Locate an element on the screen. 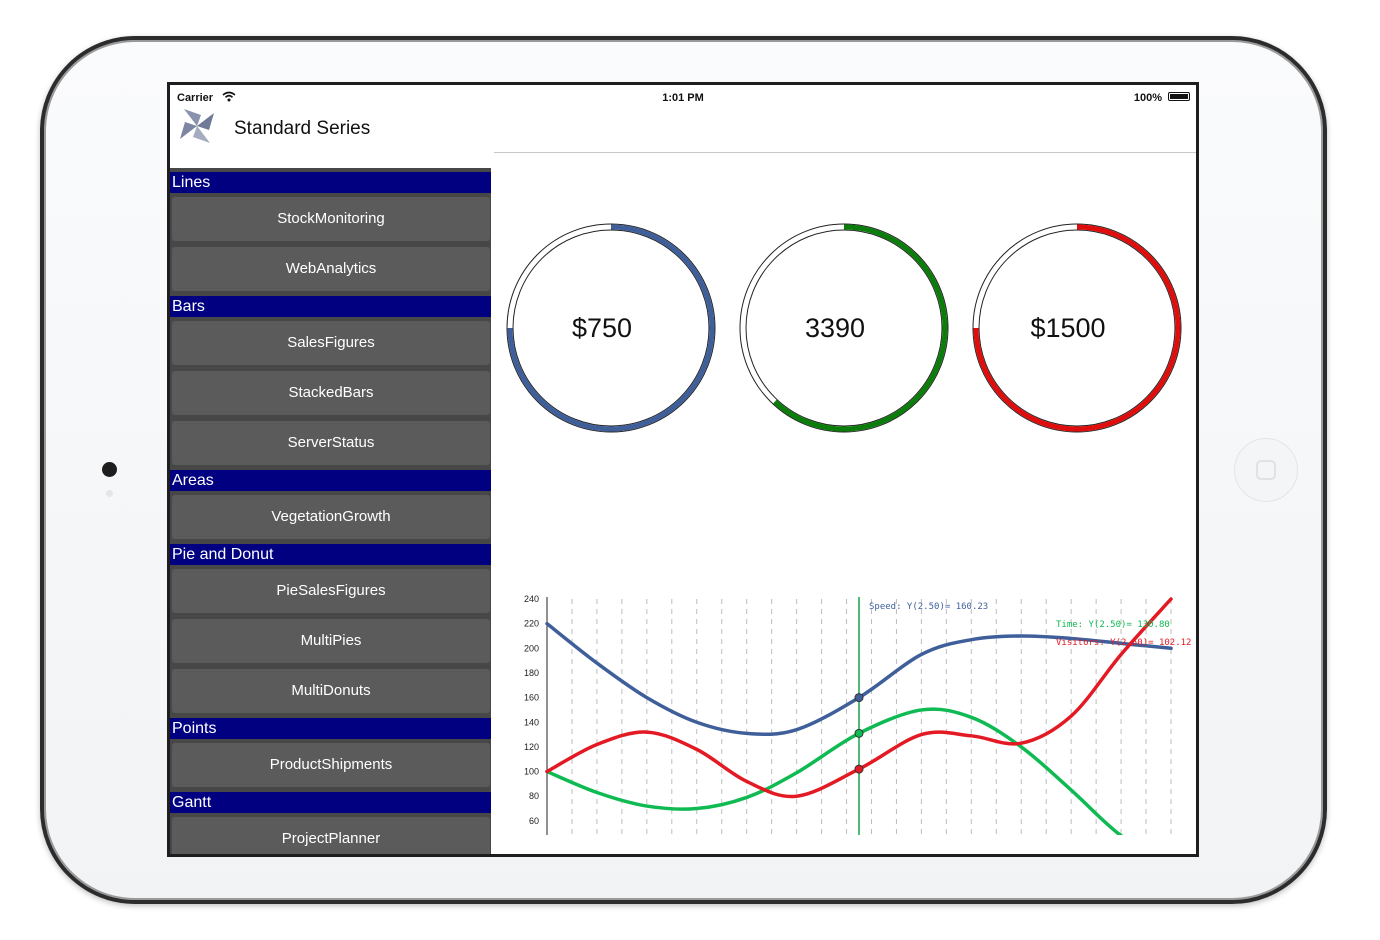  y-tick-label: 140 is located at coordinates (531, 722).